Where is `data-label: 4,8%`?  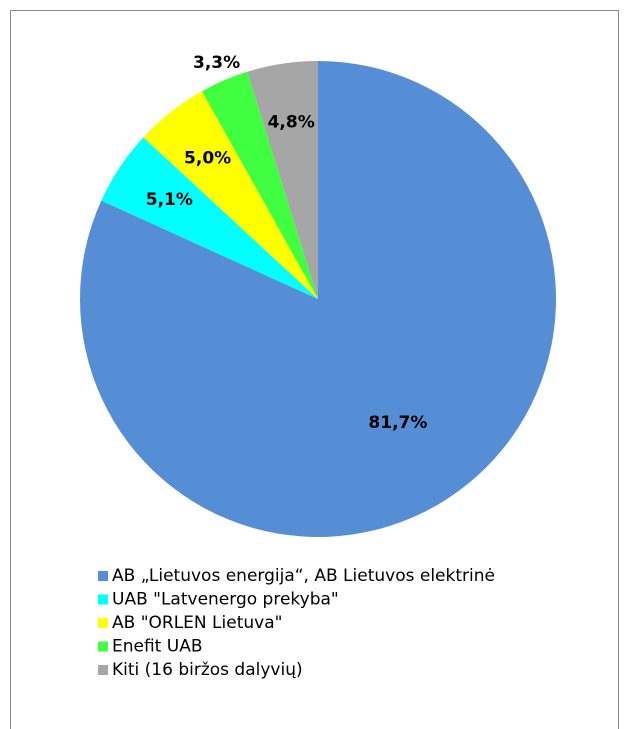
data-label: 4,8% is located at coordinates (291, 123).